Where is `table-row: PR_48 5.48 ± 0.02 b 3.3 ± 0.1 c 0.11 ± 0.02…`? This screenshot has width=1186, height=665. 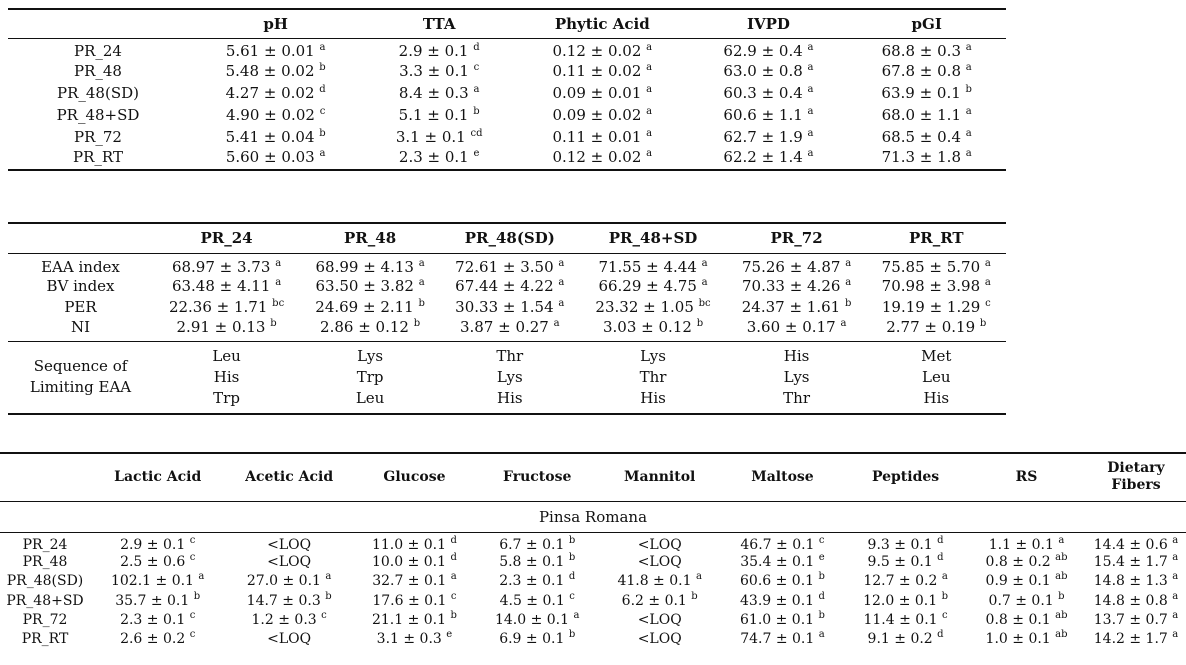
table-row: PR_48 5.48 ± 0.02 b 3.3 ± 0.1 c 0.11 ± 0.02… is located at coordinates (507, 71).